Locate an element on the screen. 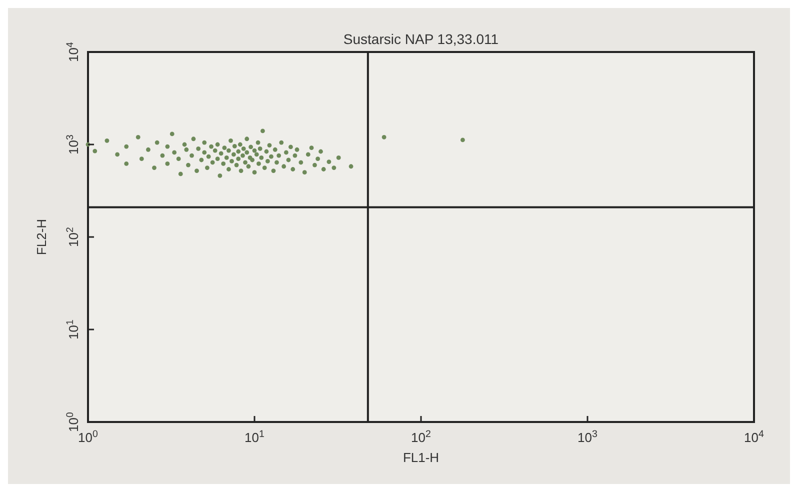 This screenshot has width=798, height=492. x-tick-label: 10$^{2}$ is located at coordinates (421, 436).